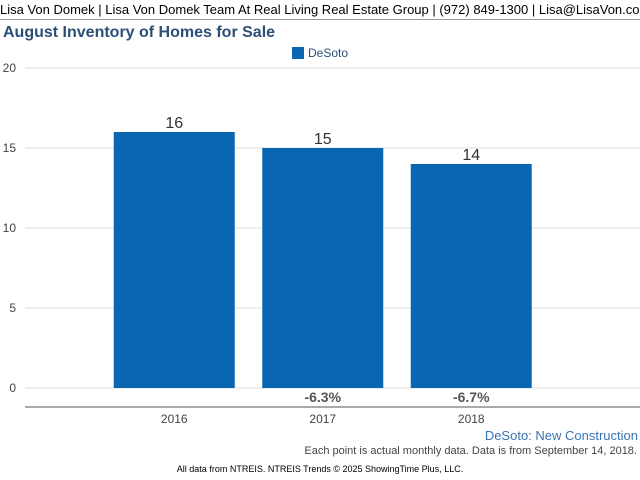 This screenshot has width=640, height=480. What do you see at coordinates (322, 397) in the screenshot?
I see `change-label-2017: -6.3%` at bounding box center [322, 397].